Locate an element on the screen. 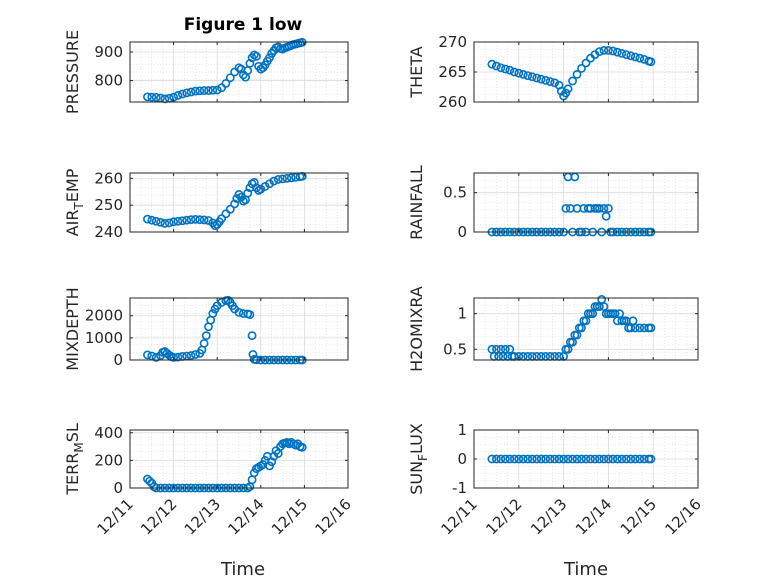 The image size is (778, 583). x-tick-label: 12/14 is located at coordinates (245, 516).